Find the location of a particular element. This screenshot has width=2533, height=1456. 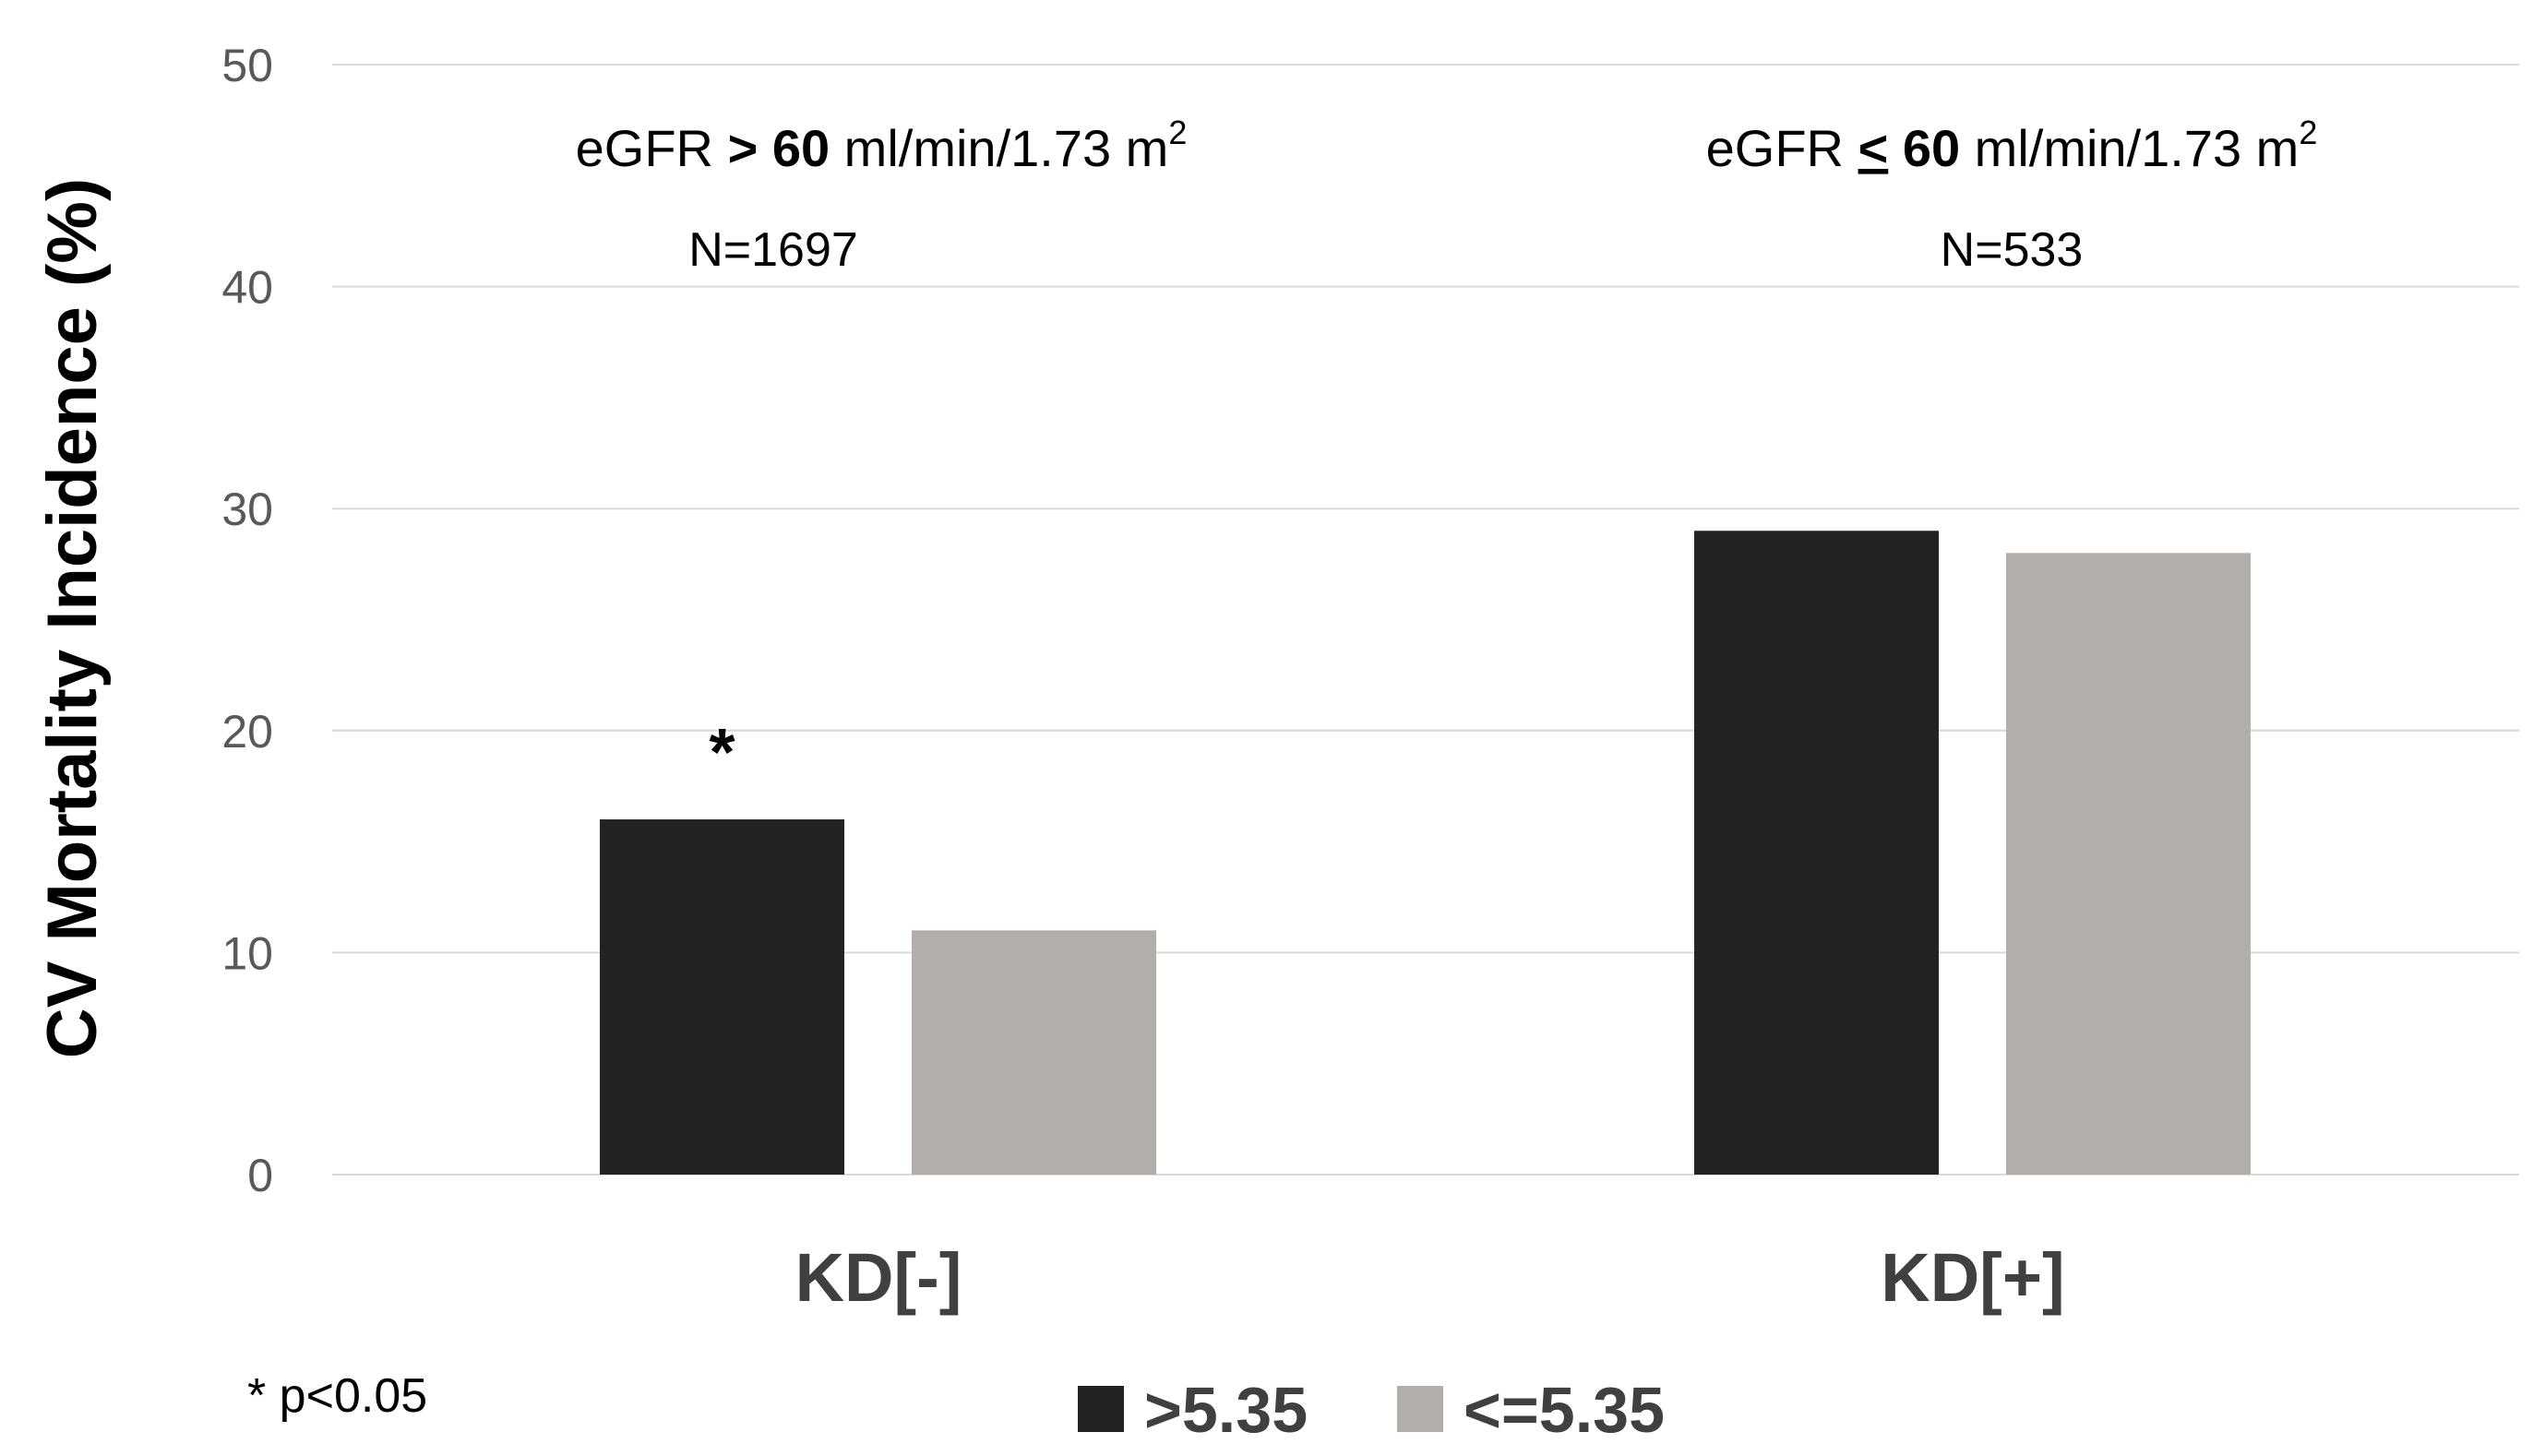

group-annotation-egfr: eGFR < 60 ml/min/1.73 m2 is located at coordinates (2012, 145).